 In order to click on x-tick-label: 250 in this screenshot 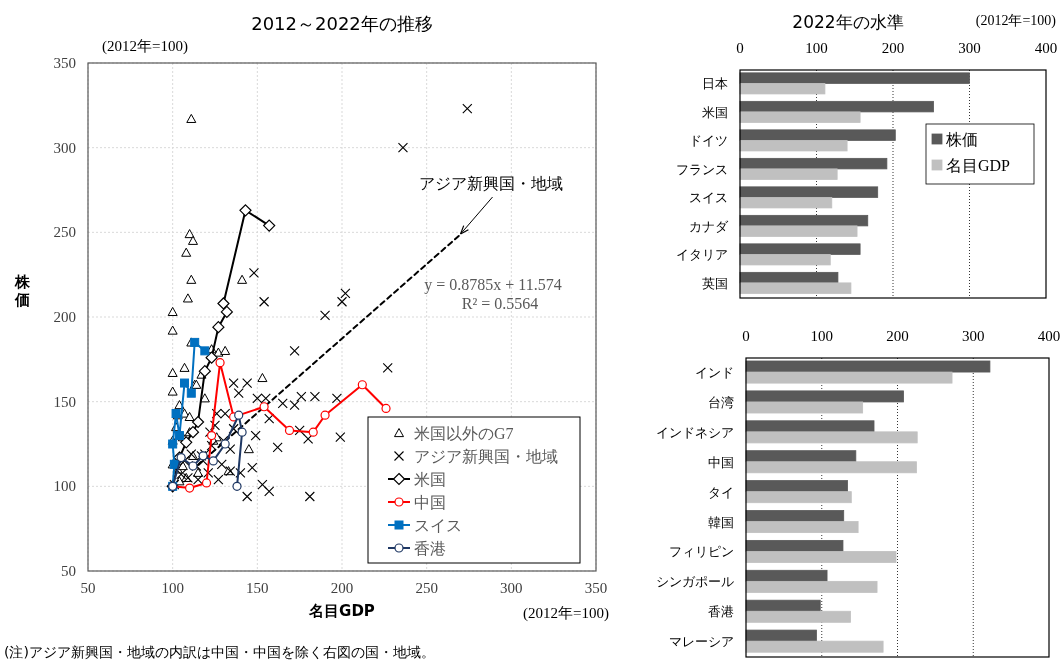, I will do `click(426, 588)`.